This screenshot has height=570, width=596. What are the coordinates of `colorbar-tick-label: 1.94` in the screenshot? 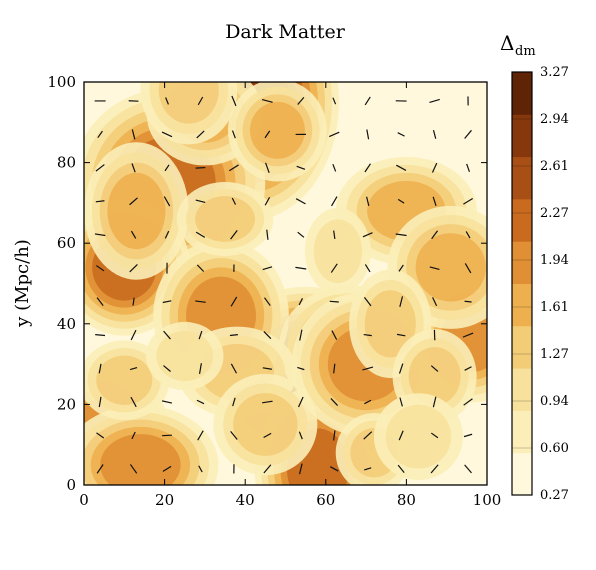 It's located at (554, 260).